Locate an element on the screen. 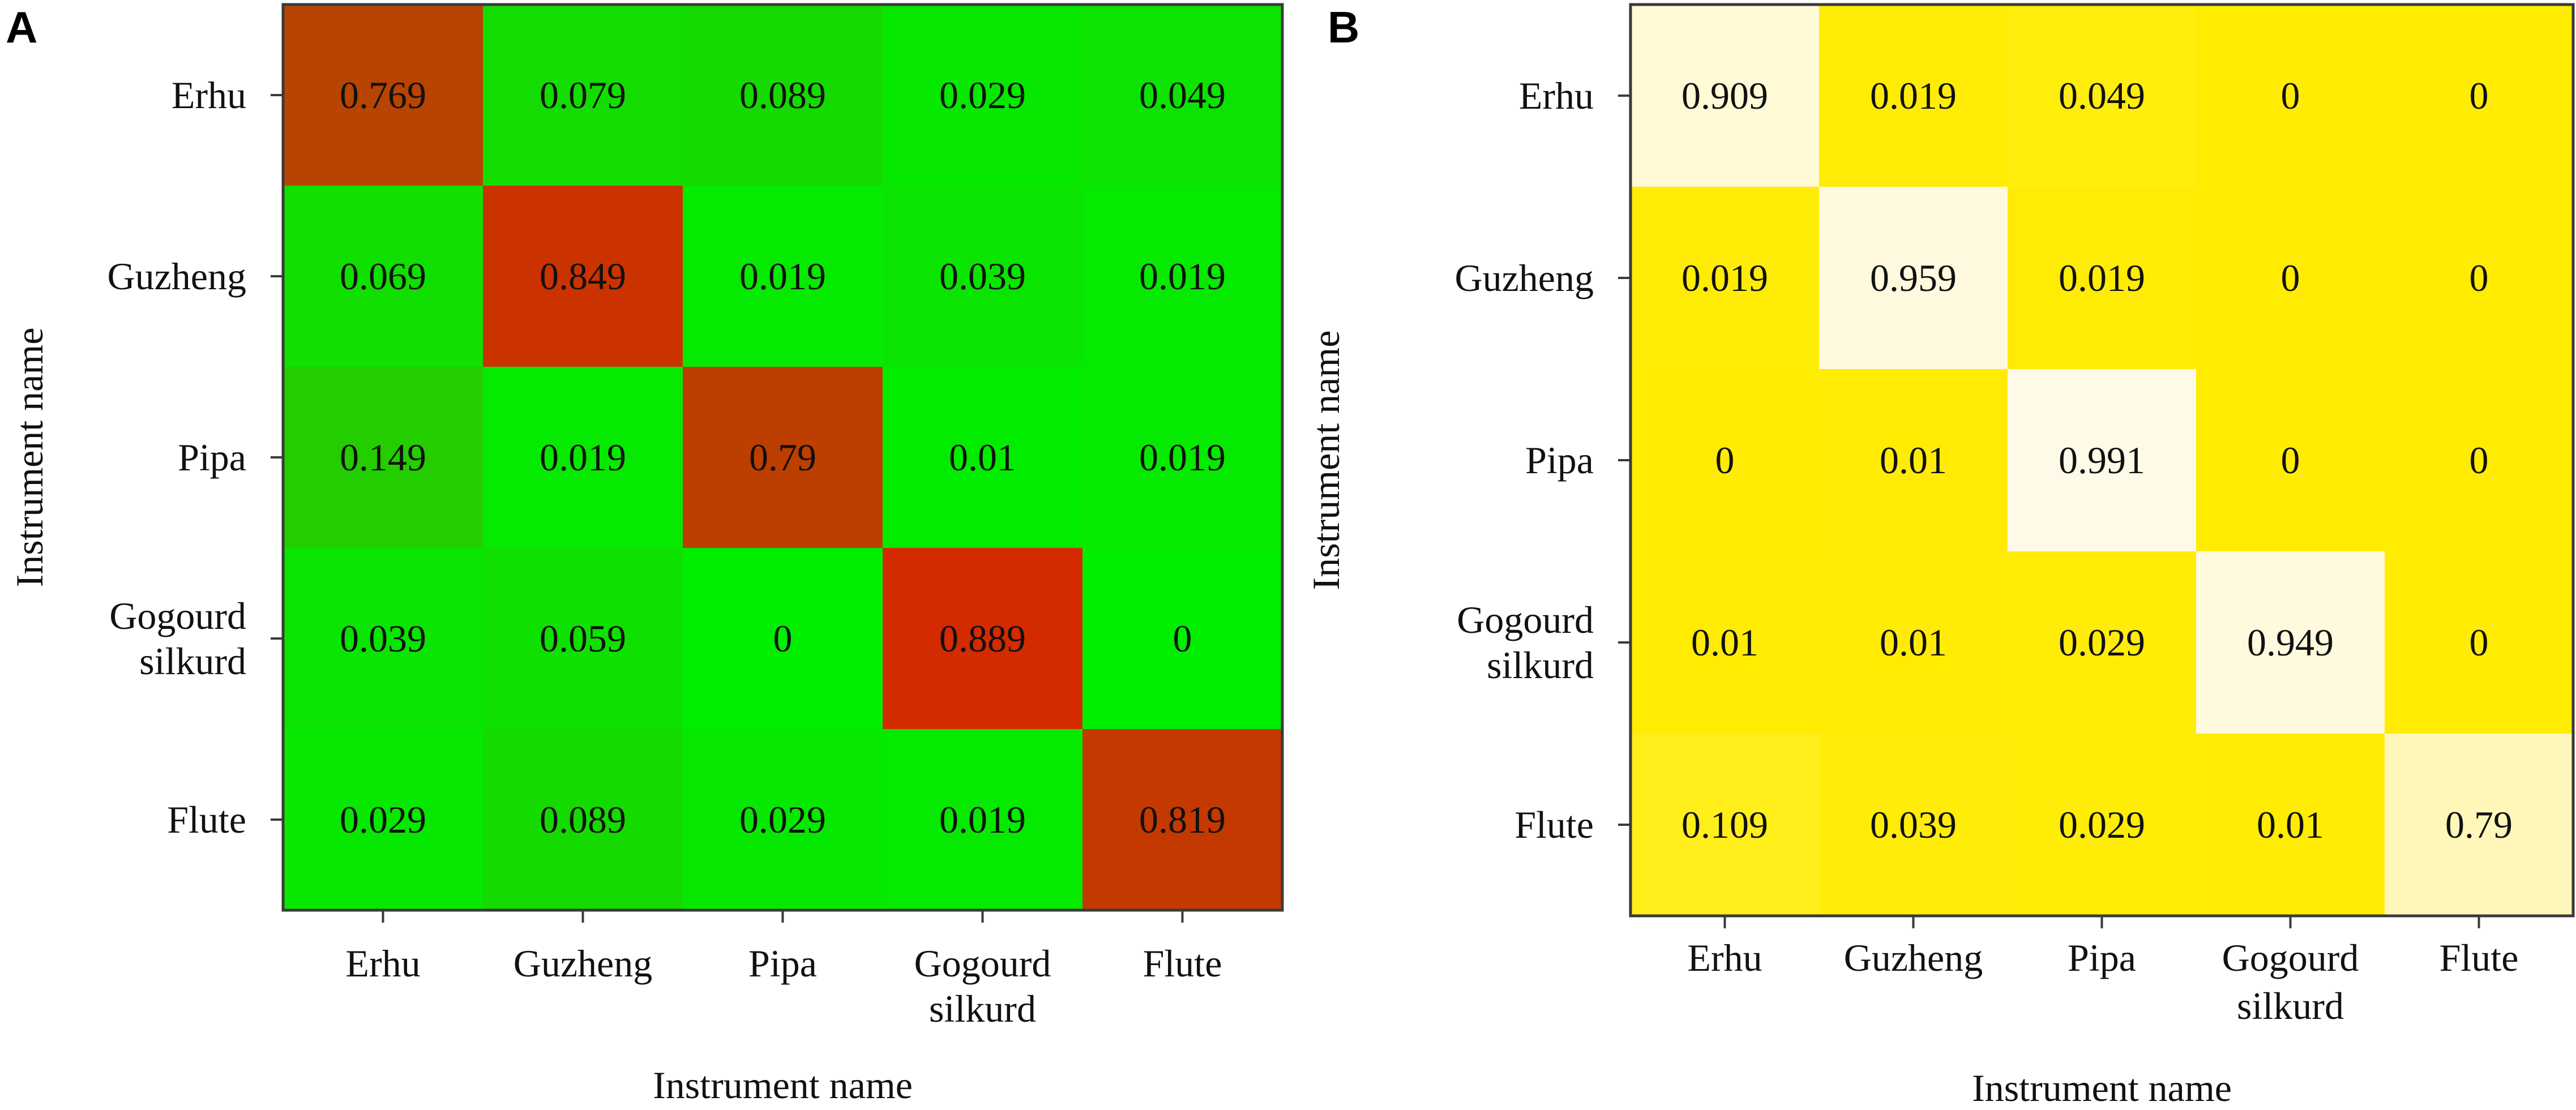 The height and width of the screenshot is (1110, 2576). y-tick-label: Gogourd silkurd is located at coordinates (177, 638).